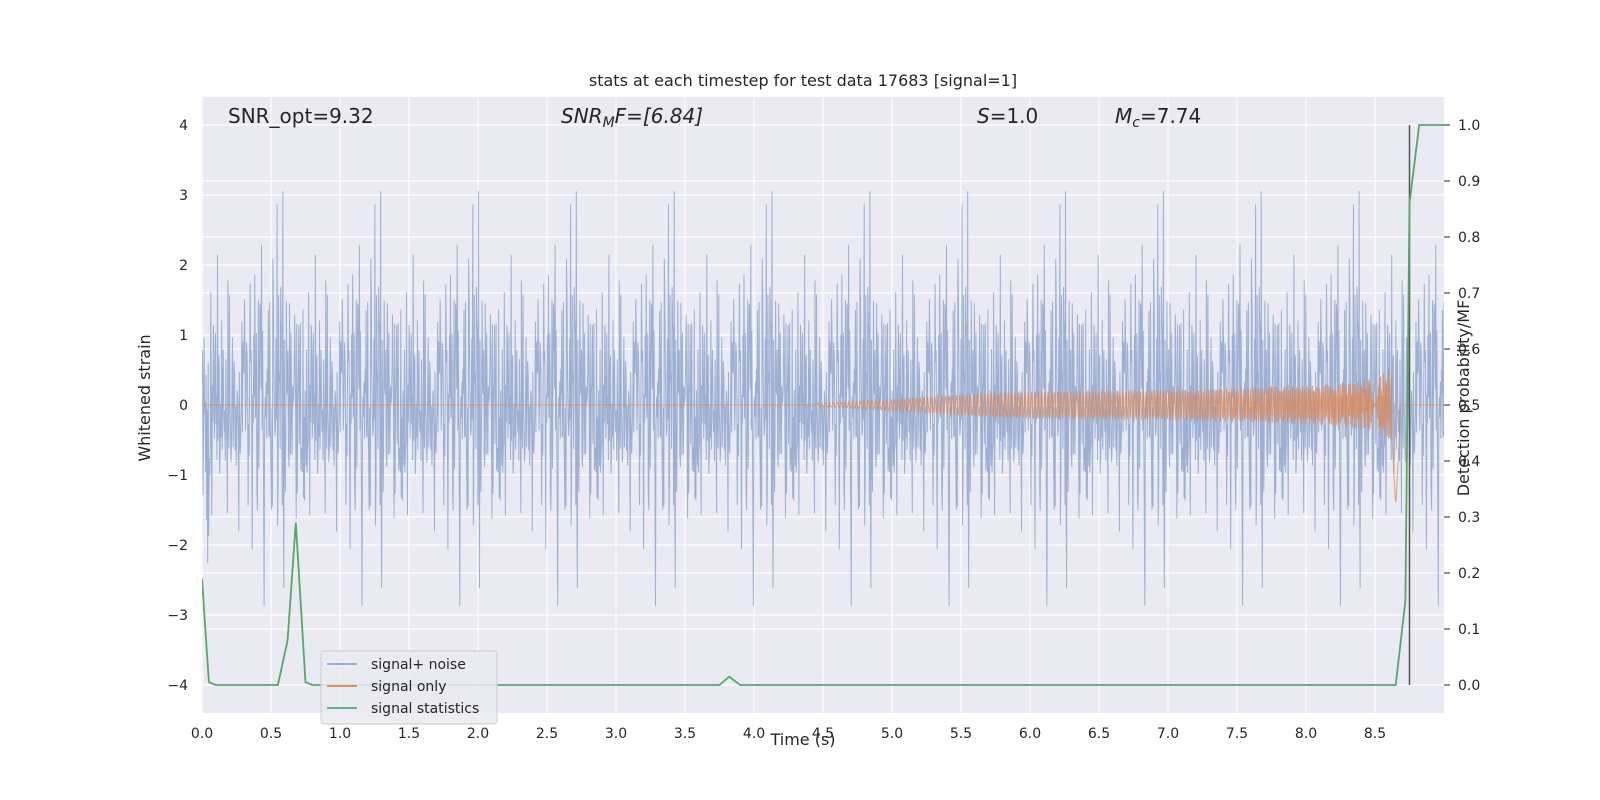 This screenshot has width=1600, height=800. I want to click on x-tick-label: 5.0, so click(892, 734).